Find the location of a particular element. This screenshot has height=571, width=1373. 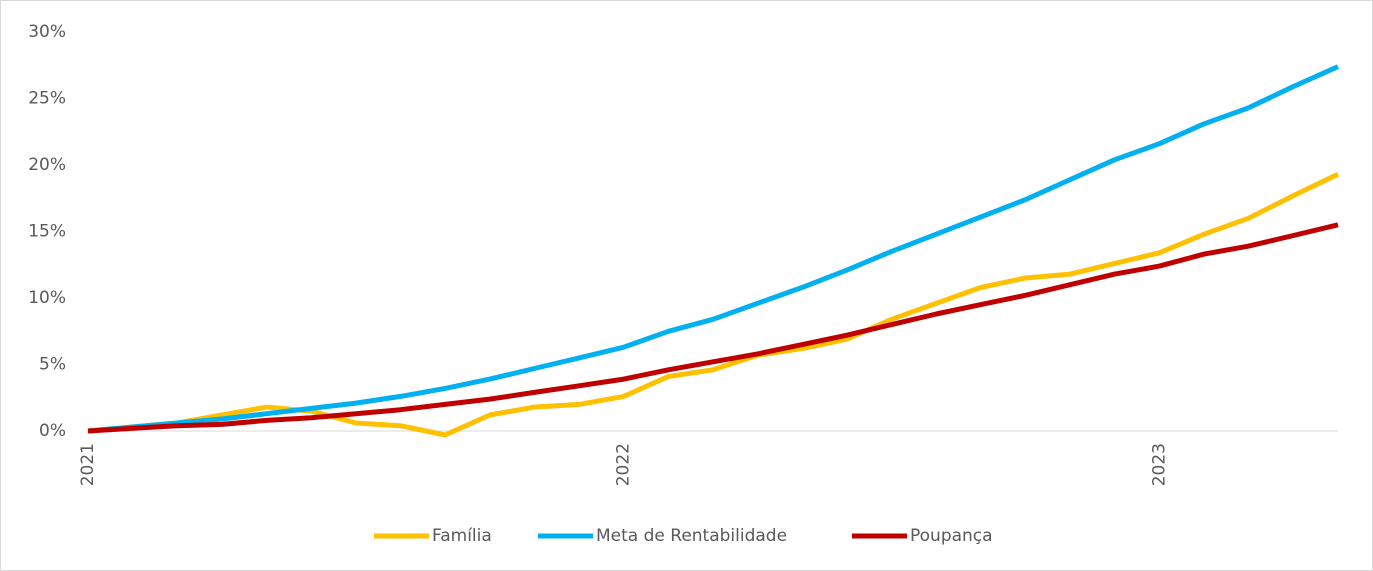

y-tick-label: 25% is located at coordinates (47, 99).